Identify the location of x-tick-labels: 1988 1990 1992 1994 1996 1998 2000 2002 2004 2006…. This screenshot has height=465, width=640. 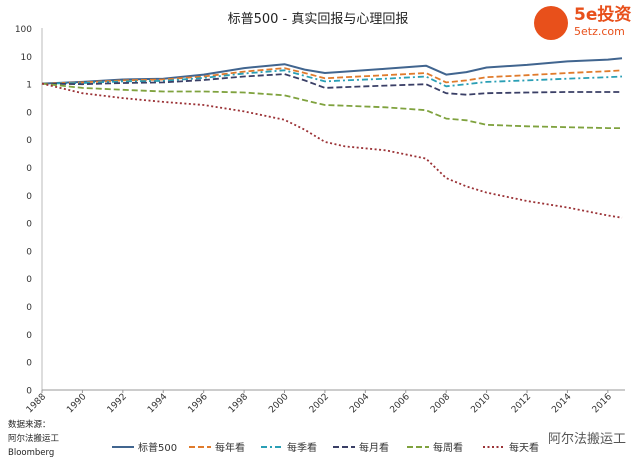
(319, 402).